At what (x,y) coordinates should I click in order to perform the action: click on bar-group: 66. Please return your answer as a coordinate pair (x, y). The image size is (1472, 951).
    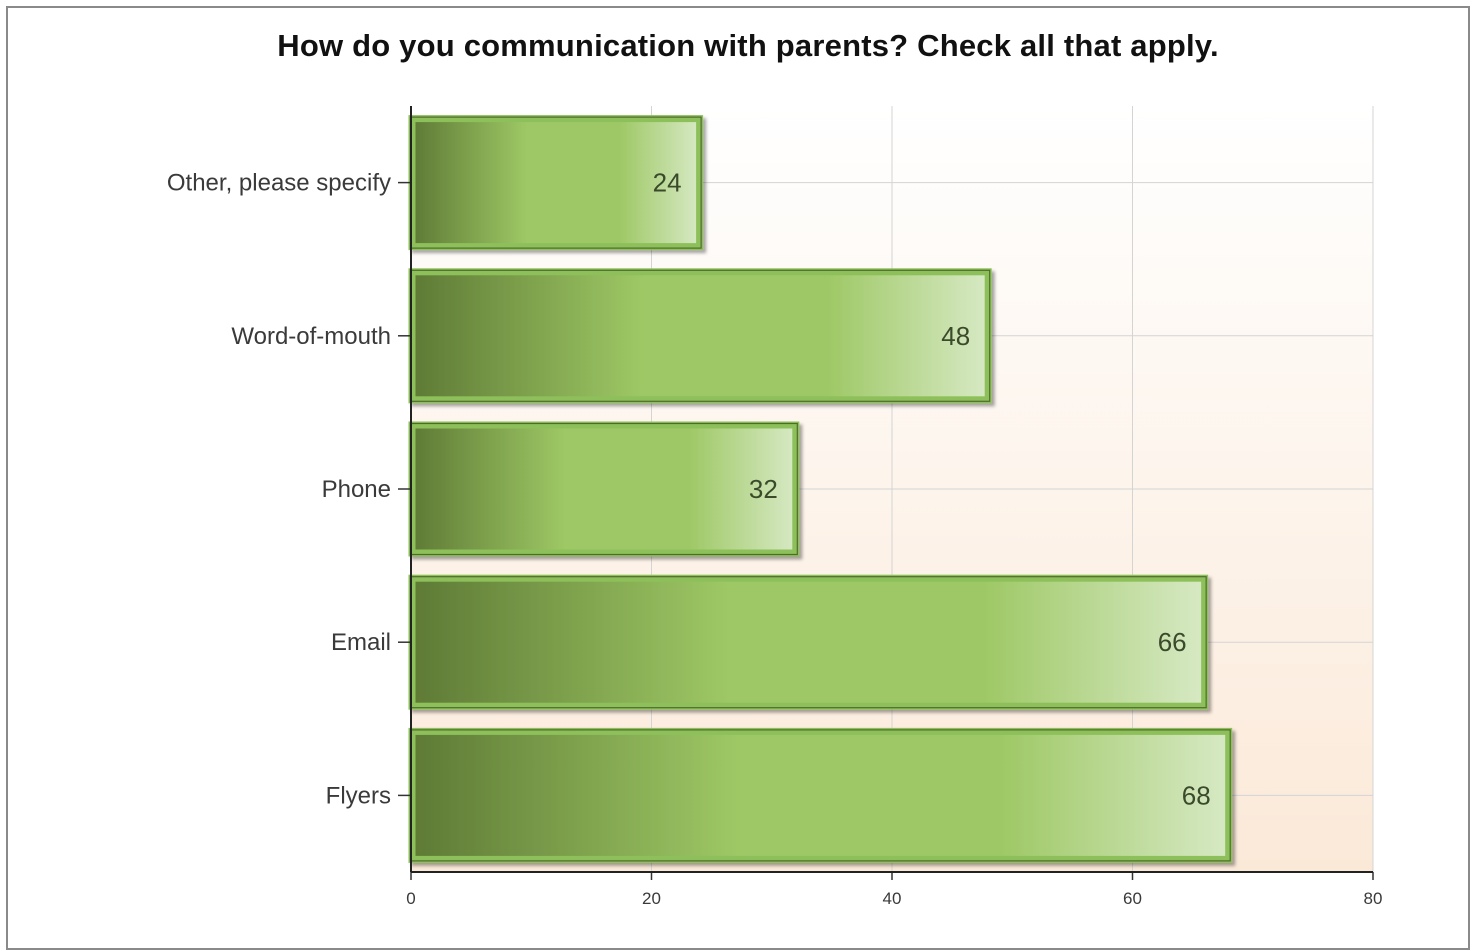
    Looking at the image, I should click on (808, 642).